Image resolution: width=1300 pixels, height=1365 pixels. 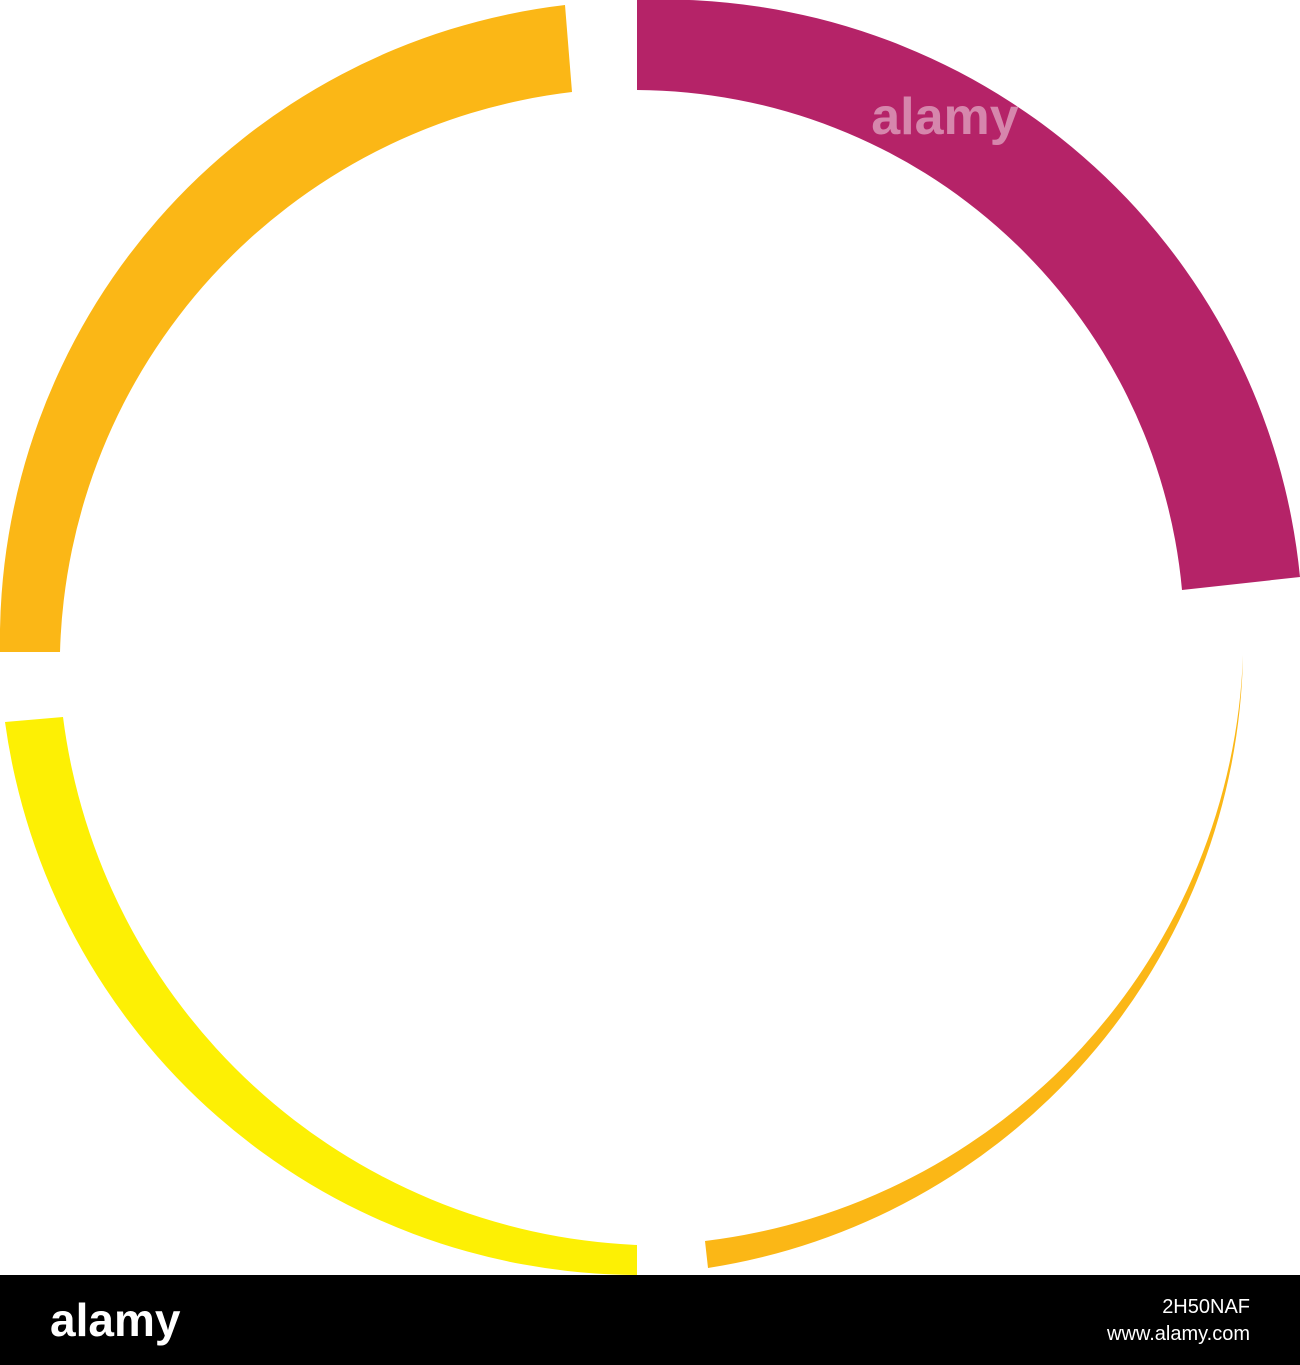 What do you see at coordinates (650, 1320) in the screenshot?
I see `footer-bar` at bounding box center [650, 1320].